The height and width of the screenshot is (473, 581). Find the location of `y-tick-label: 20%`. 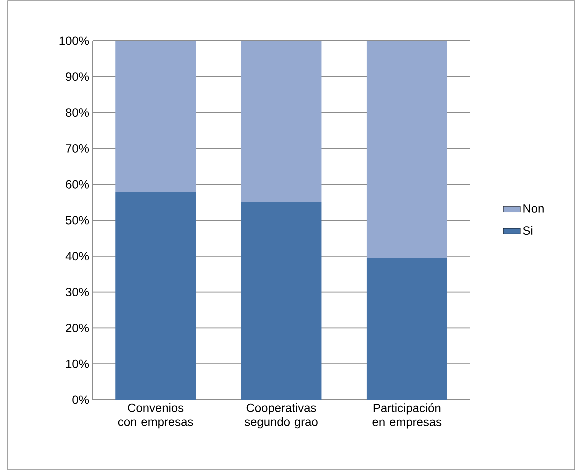

y-tick-label: 20% is located at coordinates (78, 328).